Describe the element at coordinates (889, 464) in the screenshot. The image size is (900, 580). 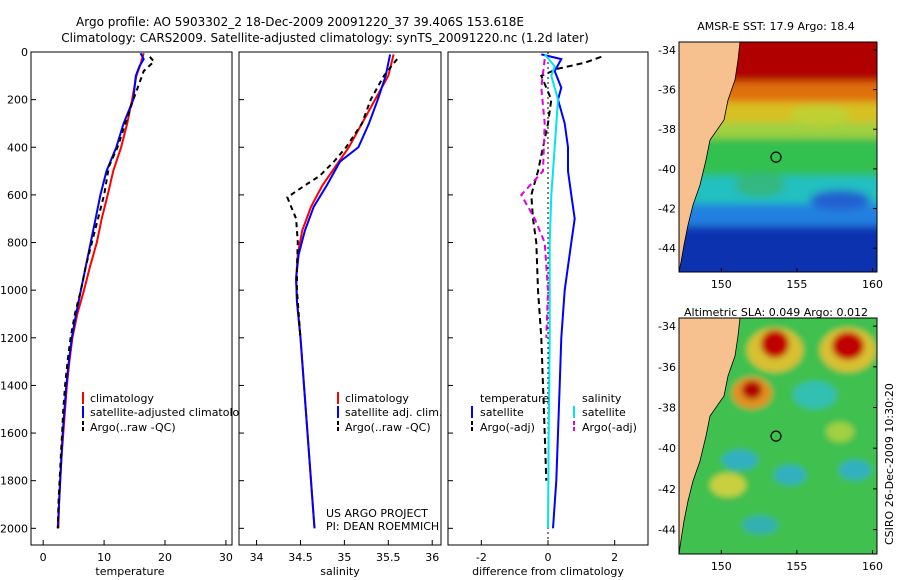
I see `side-timestamp: CSIRO 26-Dec-2009 10:30:20` at that location.